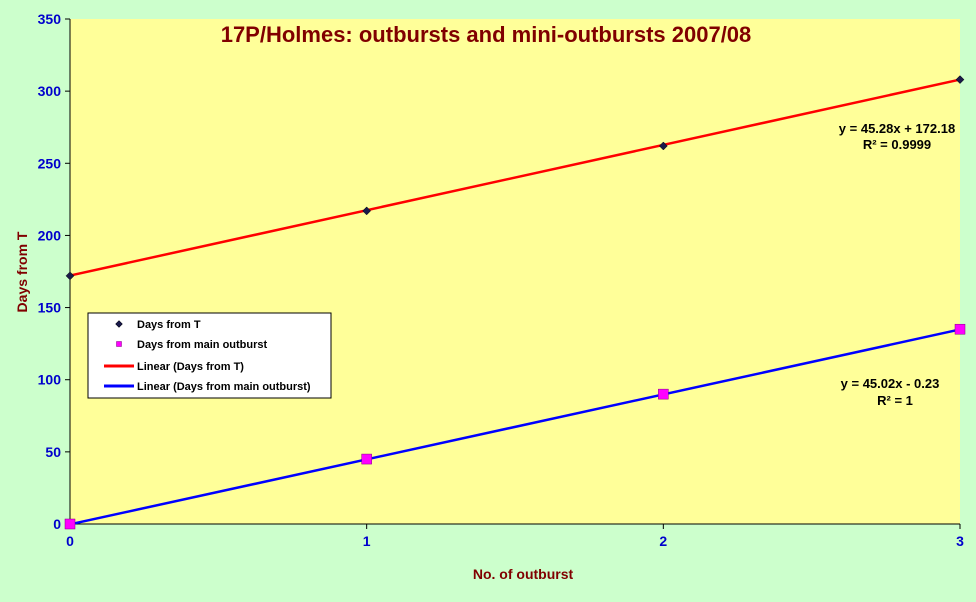 The image size is (976, 602). What do you see at coordinates (367, 541) in the screenshot?
I see `x-tick-label: 1` at bounding box center [367, 541].